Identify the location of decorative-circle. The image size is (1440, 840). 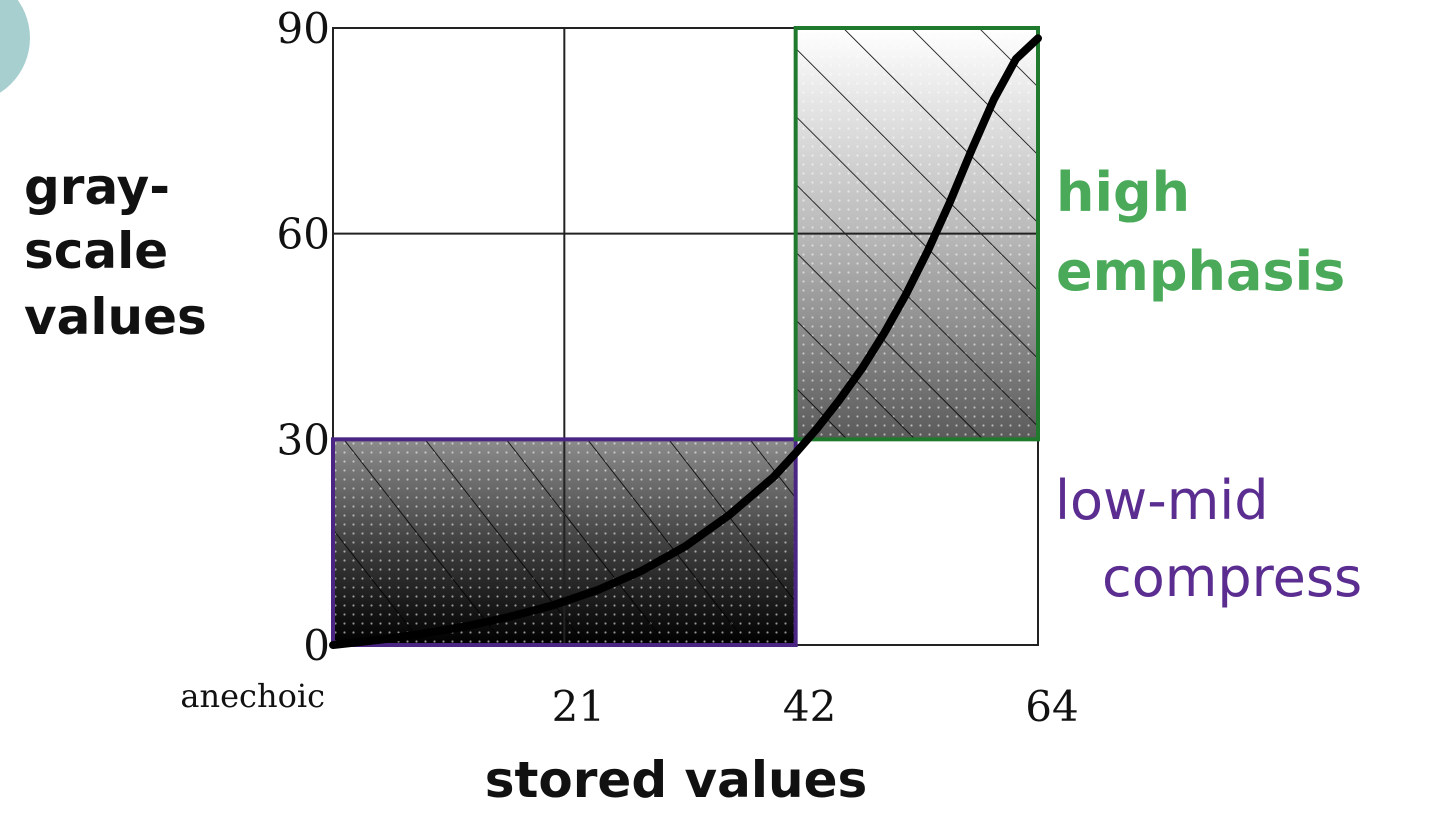
(15, 46).